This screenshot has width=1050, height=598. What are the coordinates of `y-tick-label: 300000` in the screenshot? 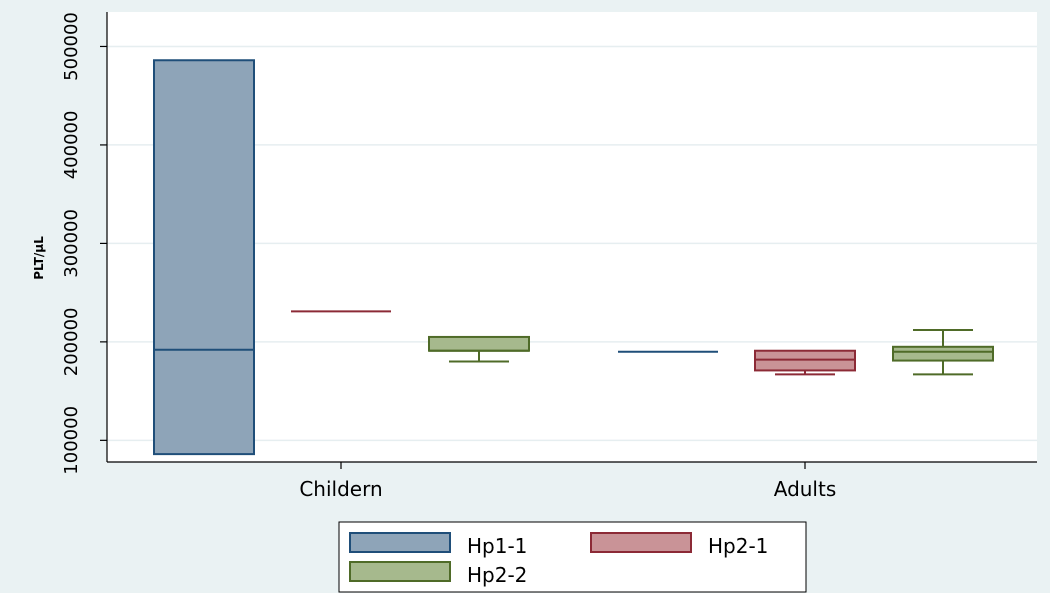 It's located at (71, 243).